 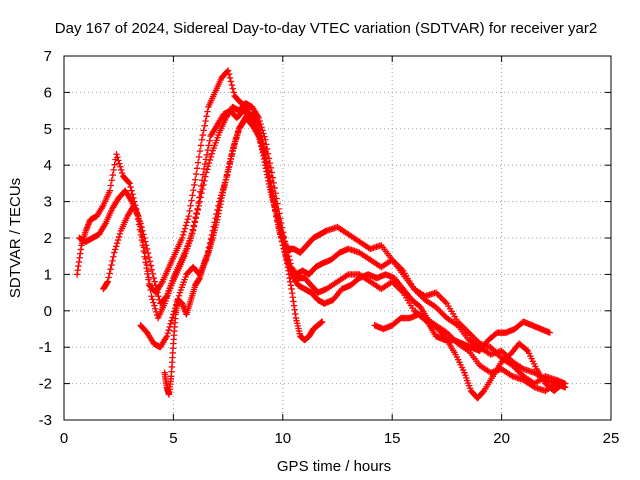 What do you see at coordinates (48, 311) in the screenshot?
I see `y-tick-label: 0` at bounding box center [48, 311].